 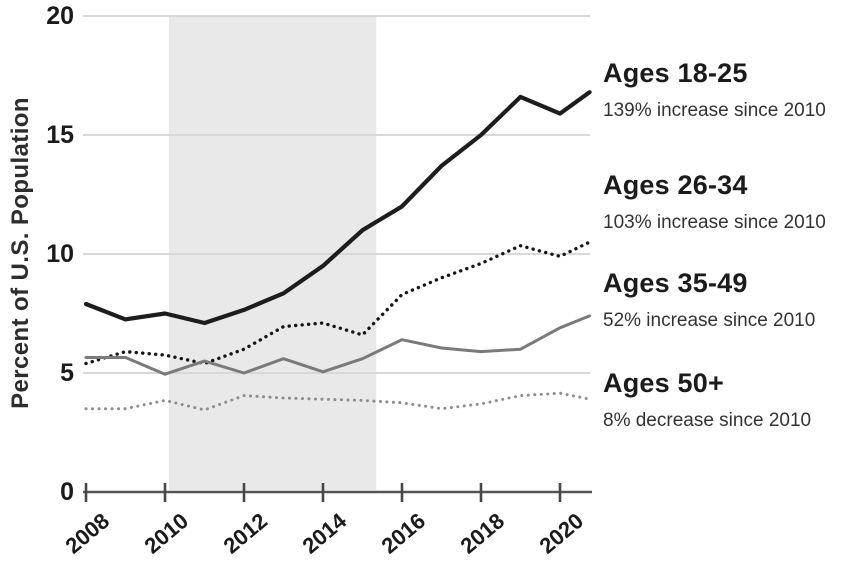 What do you see at coordinates (67, 492) in the screenshot?
I see `y-tick-label-0: 0` at bounding box center [67, 492].